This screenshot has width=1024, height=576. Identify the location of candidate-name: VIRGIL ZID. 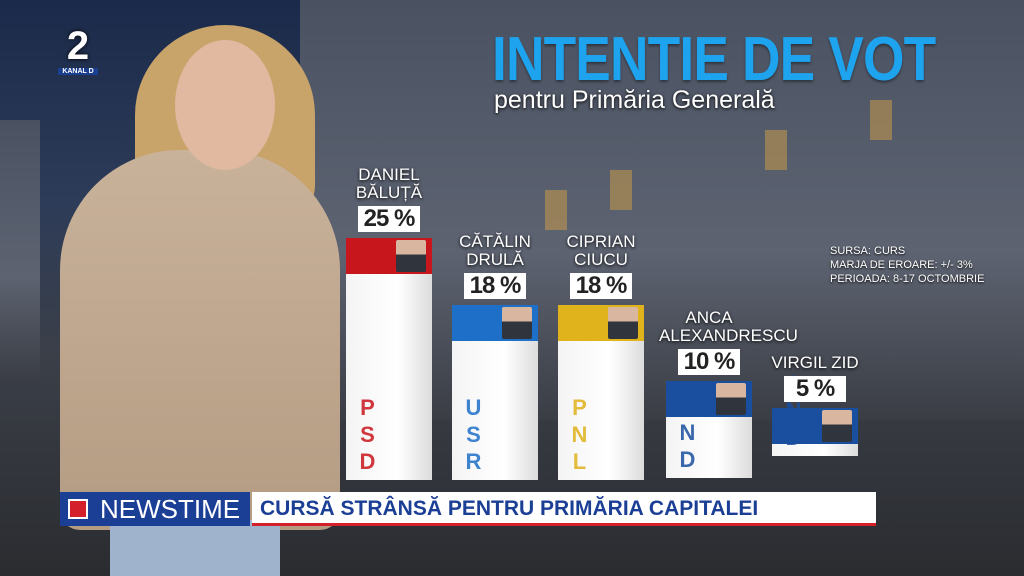
(815, 362).